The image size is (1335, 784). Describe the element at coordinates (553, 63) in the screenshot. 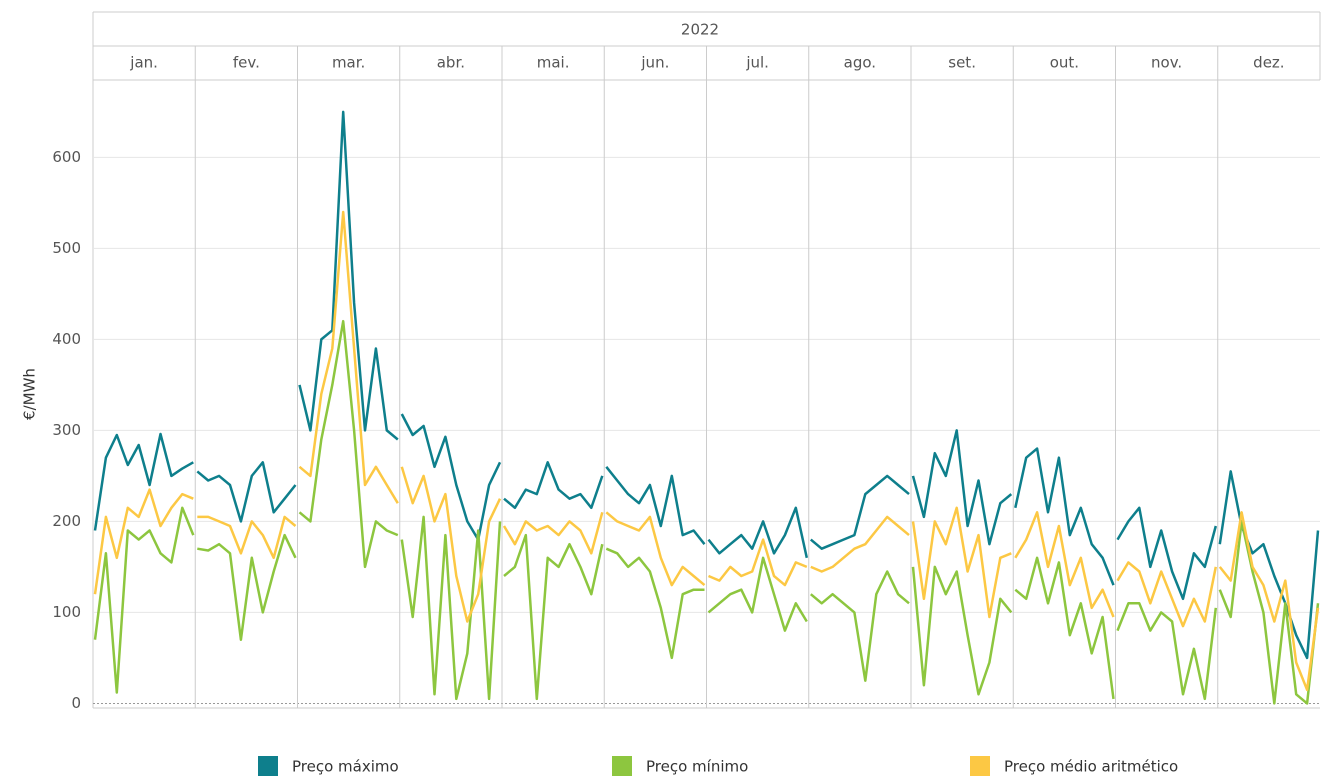

I see `month-label: mai.` at that location.